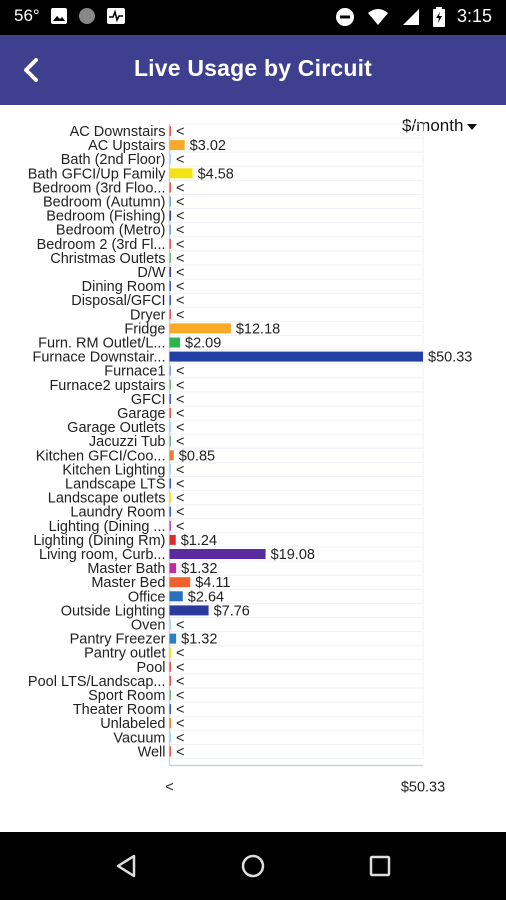 The image size is (506, 900). What do you see at coordinates (127, 442) in the screenshot?
I see `category-label: Jacuzzi Tub` at bounding box center [127, 442].